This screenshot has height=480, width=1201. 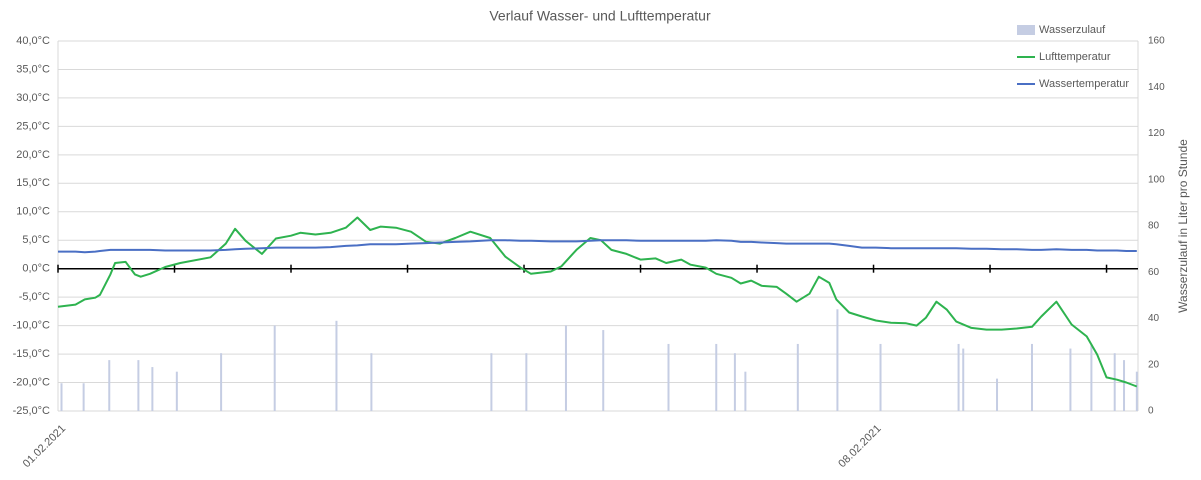 What do you see at coordinates (31, 382) in the screenshot?
I see `y-tick-label: -20,0°C` at bounding box center [31, 382].